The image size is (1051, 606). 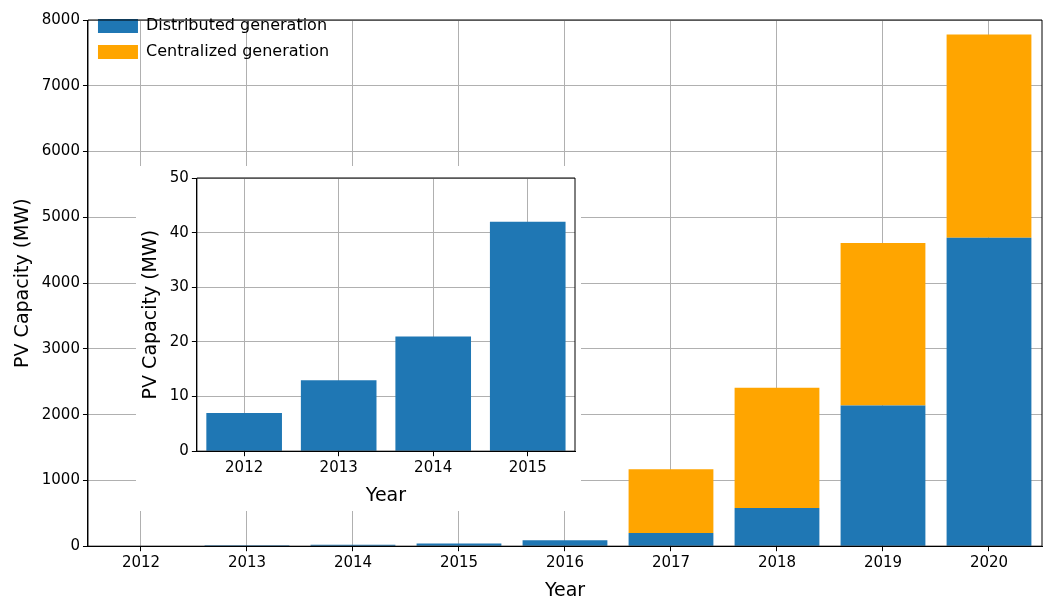 What do you see at coordinates (60, 18) in the screenshot?
I see `y-tick-label: 8000` at bounding box center [60, 18].